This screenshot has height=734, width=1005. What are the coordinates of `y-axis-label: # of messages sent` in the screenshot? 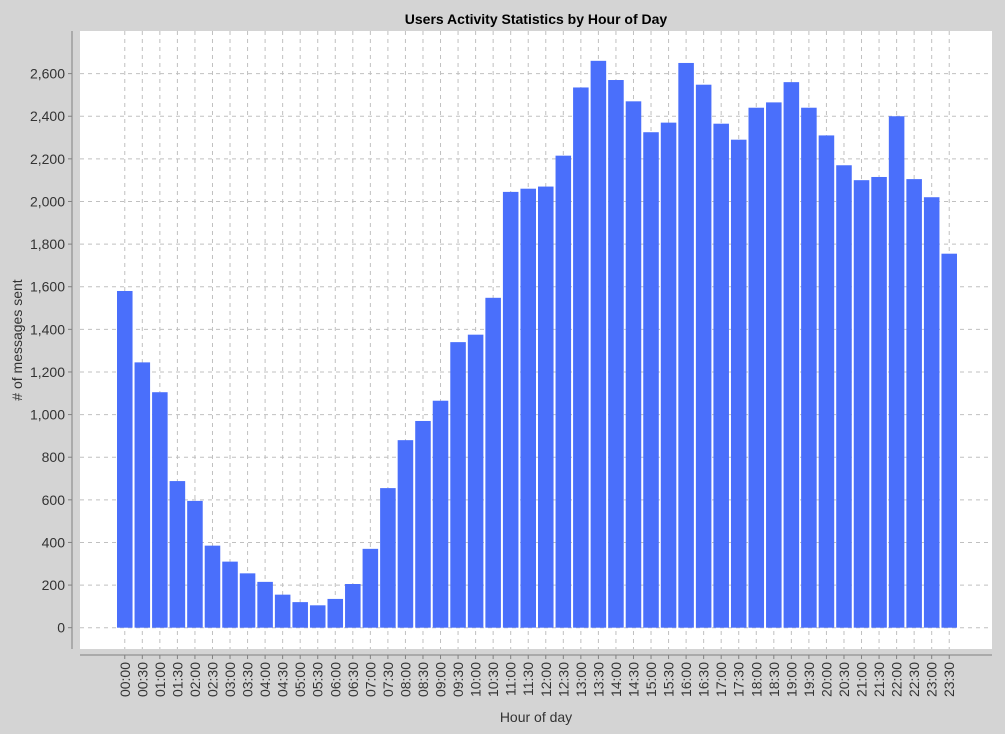 It's located at (17, 340).